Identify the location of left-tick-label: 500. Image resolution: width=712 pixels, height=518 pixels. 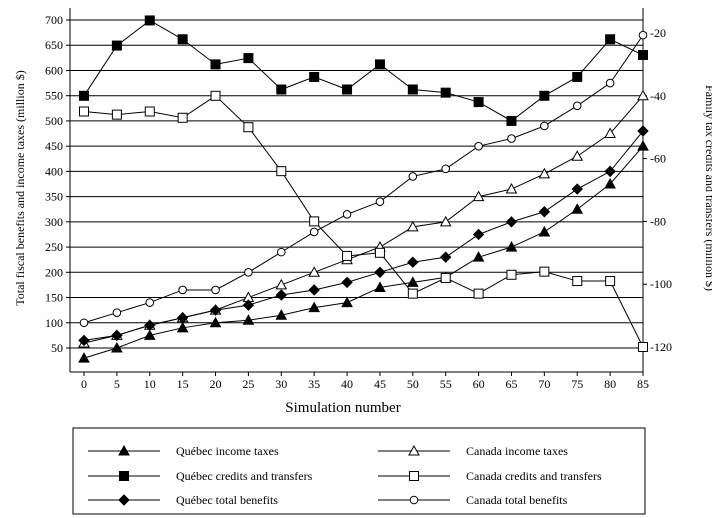
(54, 121).